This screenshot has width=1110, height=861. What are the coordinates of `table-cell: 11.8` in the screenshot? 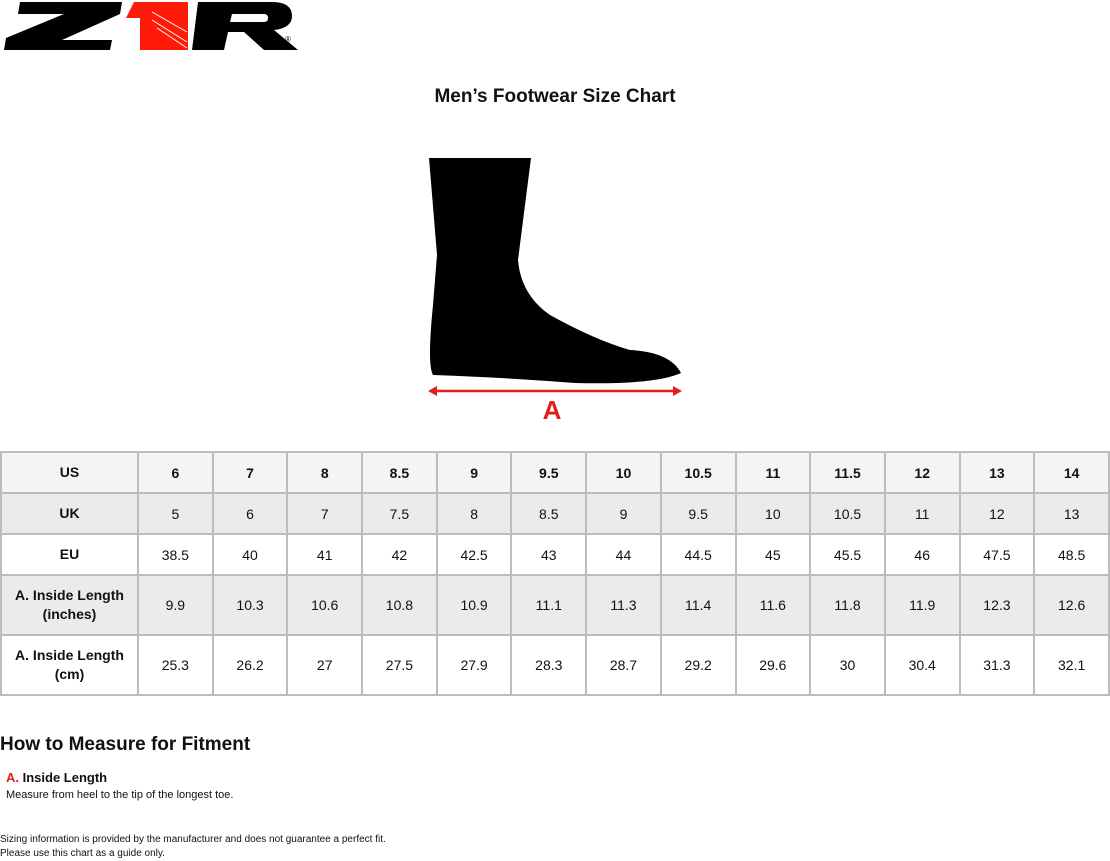 It's located at (847, 605).